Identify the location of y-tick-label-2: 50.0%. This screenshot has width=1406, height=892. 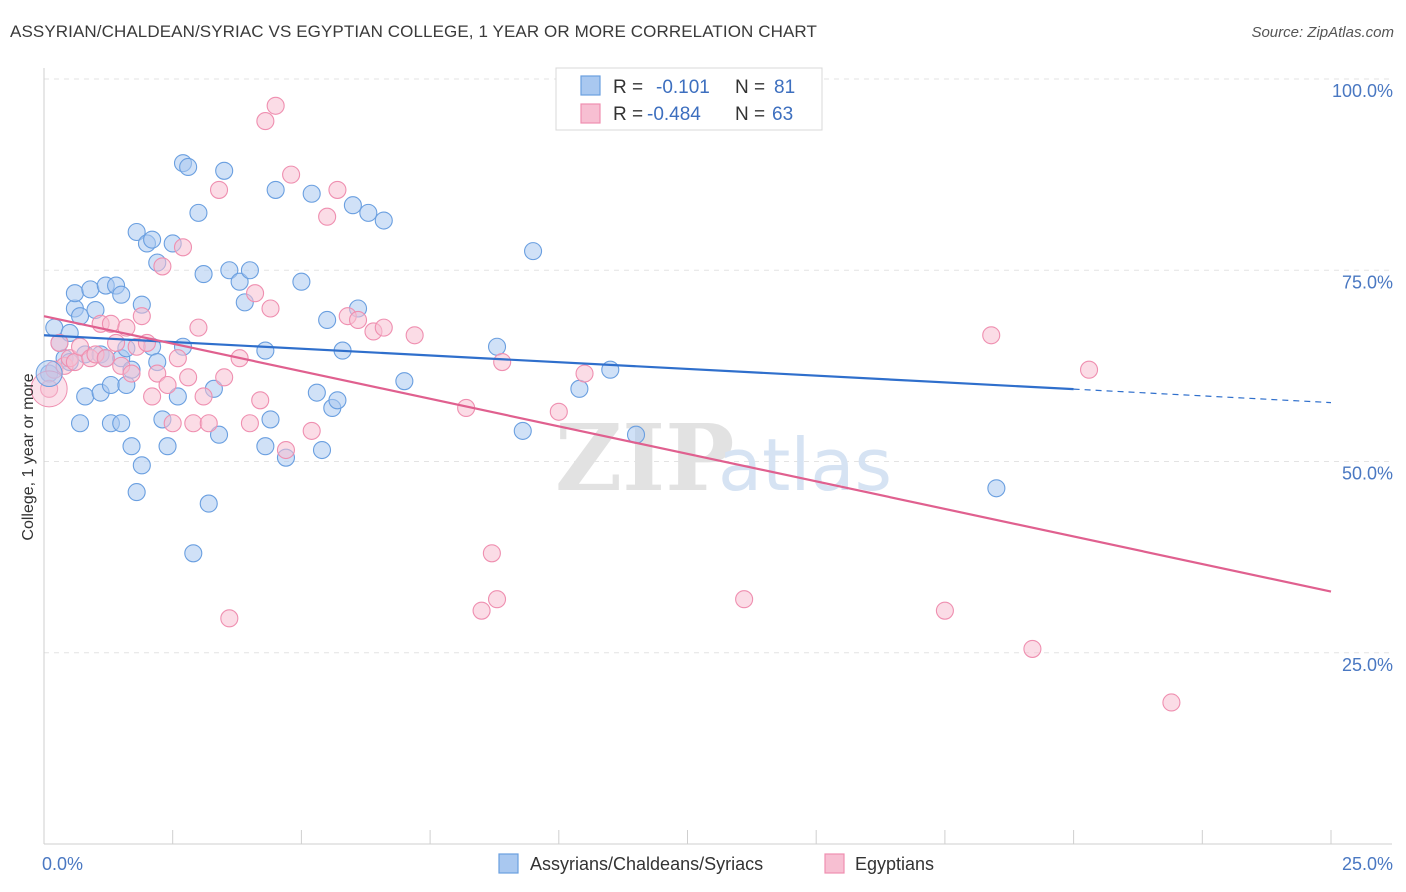
(1367, 474).